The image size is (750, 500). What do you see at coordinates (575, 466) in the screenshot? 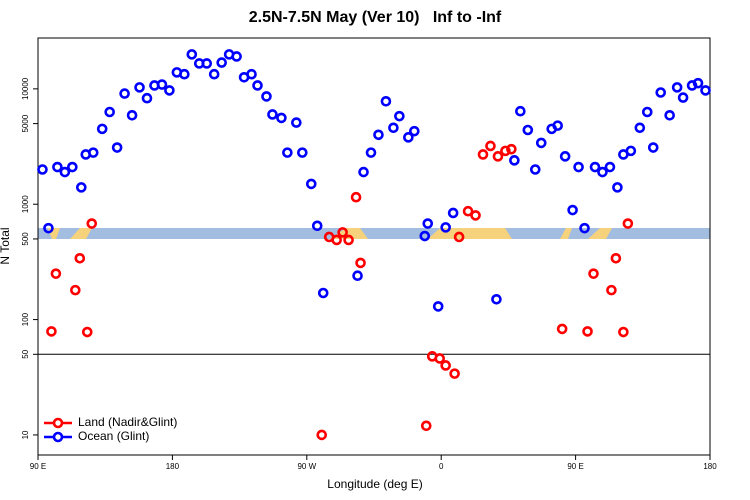
I see `x-tick-label: 90 E` at bounding box center [575, 466].